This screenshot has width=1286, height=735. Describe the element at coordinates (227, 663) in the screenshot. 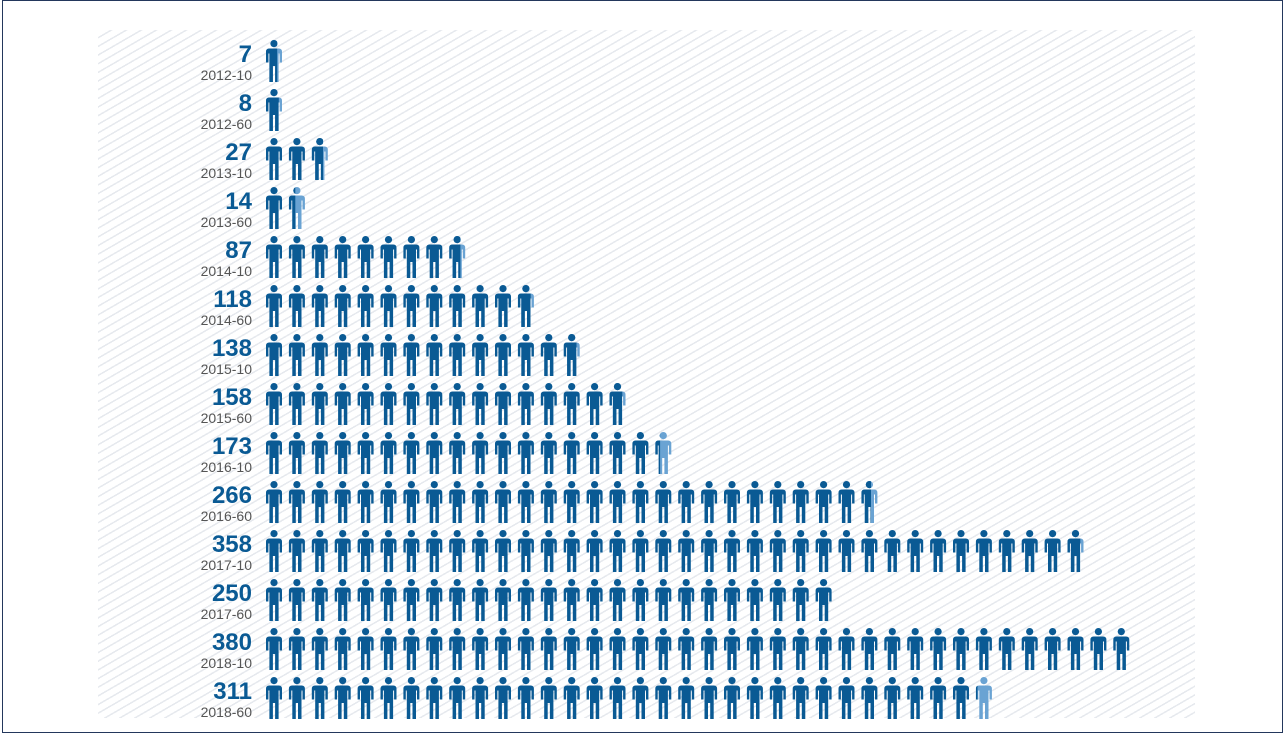

I see `category-label: 2018-10` at that location.